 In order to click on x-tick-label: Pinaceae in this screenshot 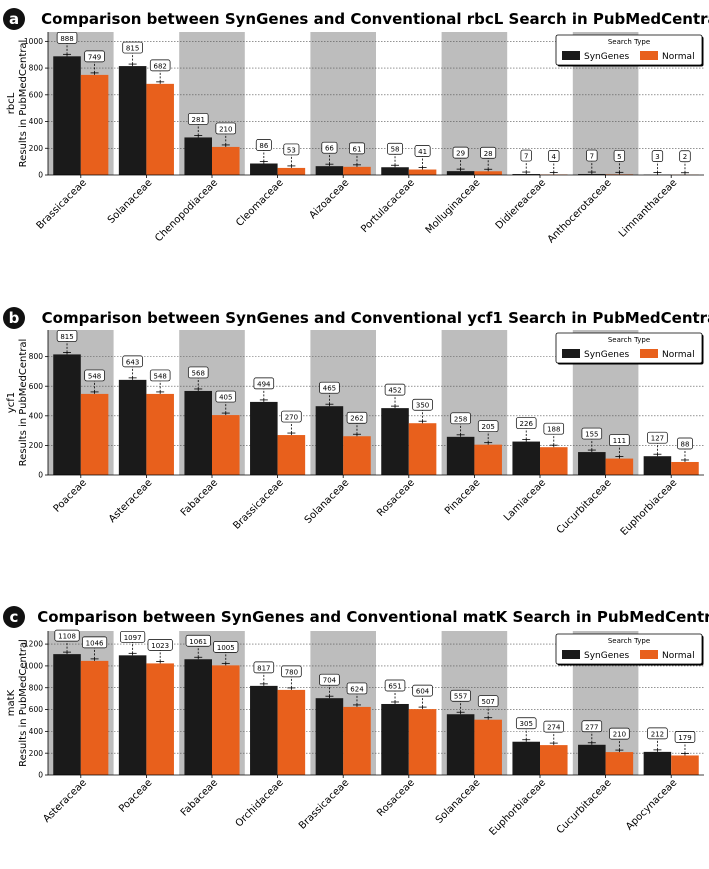, I will do `click(463, 497)`.